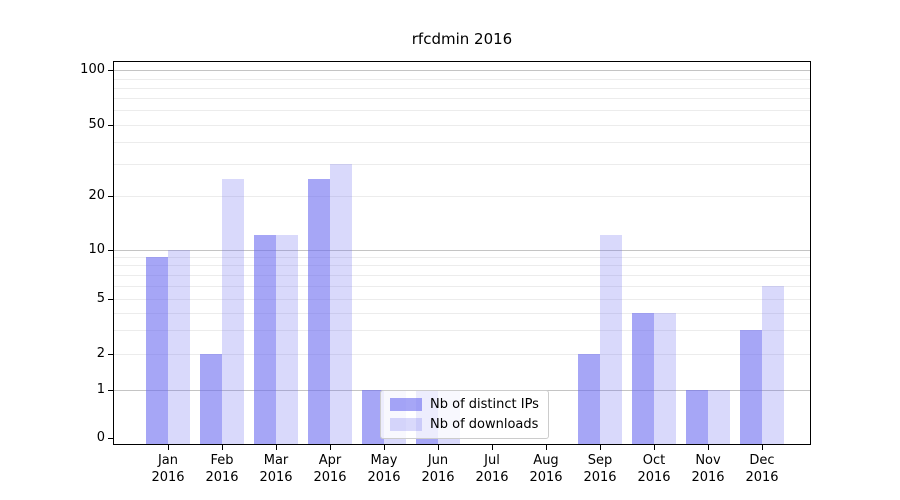  Describe the element at coordinates (341, 304) in the screenshot. I see `bar-nb-of-downloads-apr` at that location.